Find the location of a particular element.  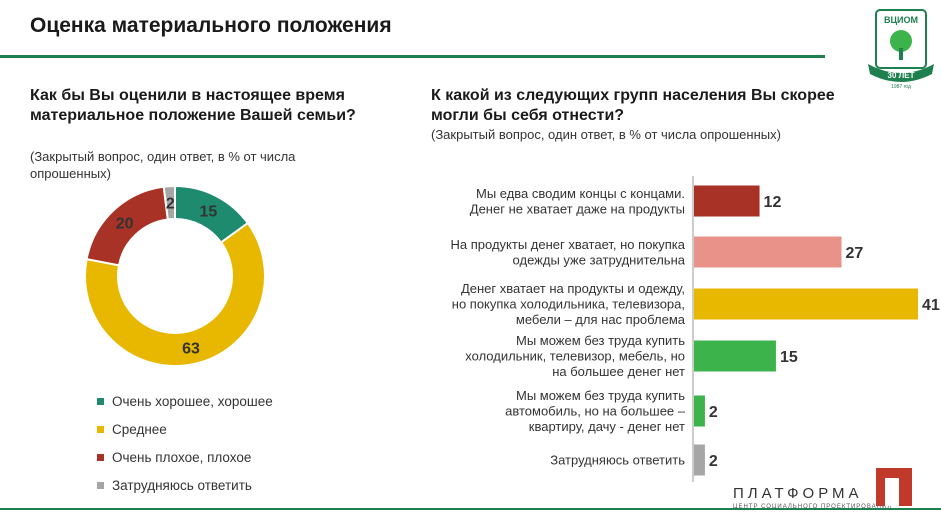

page-title: Оценка материального положения is located at coordinates (211, 25).